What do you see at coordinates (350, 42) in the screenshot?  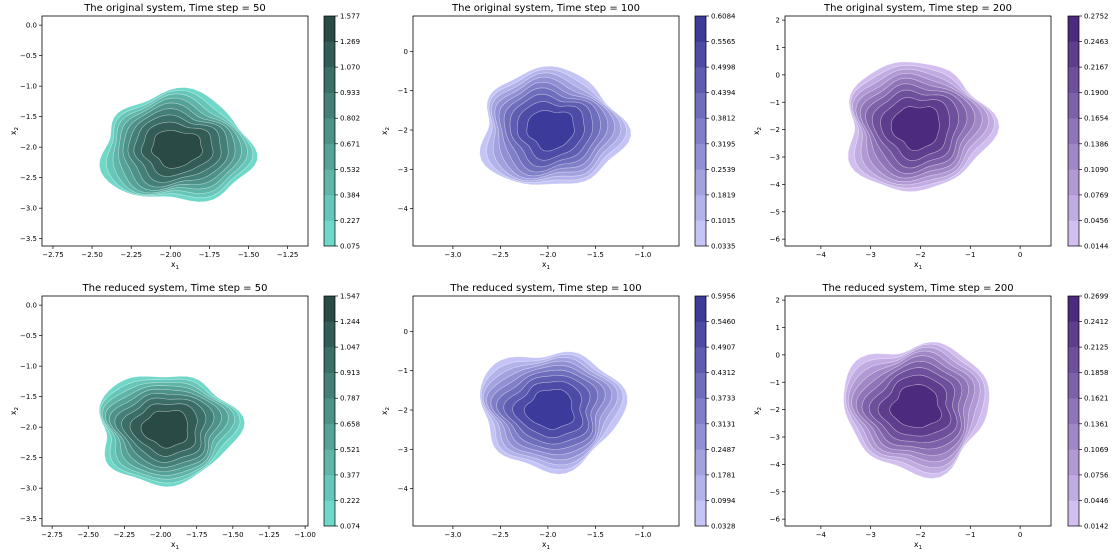 I see `colorbar-tick-label: 1.269` at bounding box center [350, 42].